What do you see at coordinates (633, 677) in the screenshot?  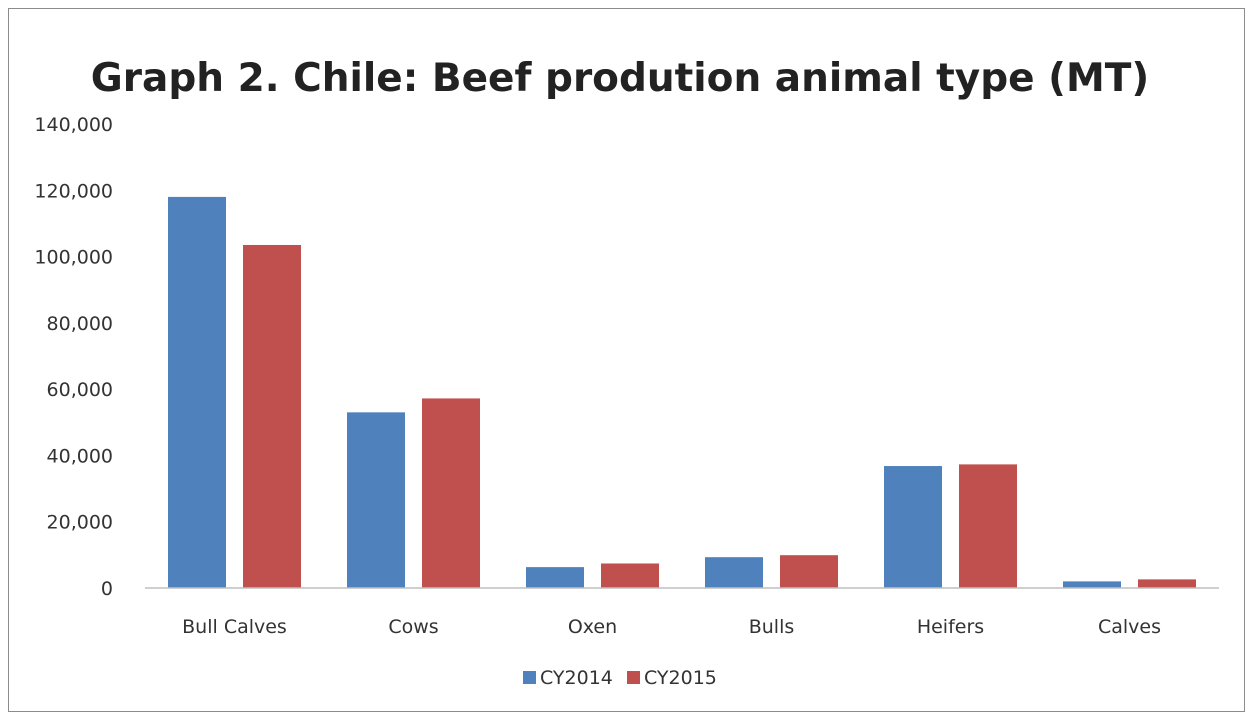 I see `legend-swatch-cy2015` at bounding box center [633, 677].